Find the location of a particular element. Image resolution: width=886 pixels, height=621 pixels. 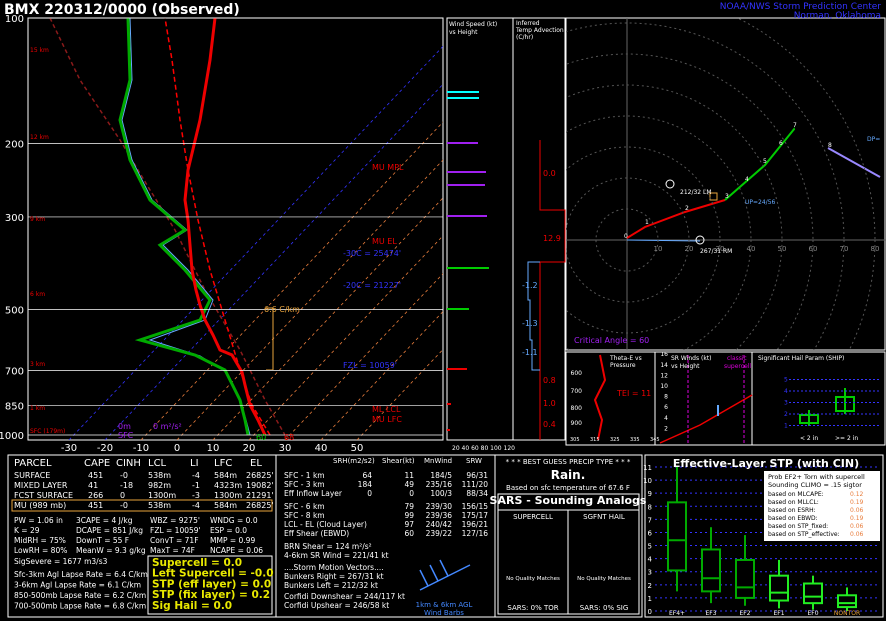

label: PW = 1.06 in is located at coordinates (38, 520).